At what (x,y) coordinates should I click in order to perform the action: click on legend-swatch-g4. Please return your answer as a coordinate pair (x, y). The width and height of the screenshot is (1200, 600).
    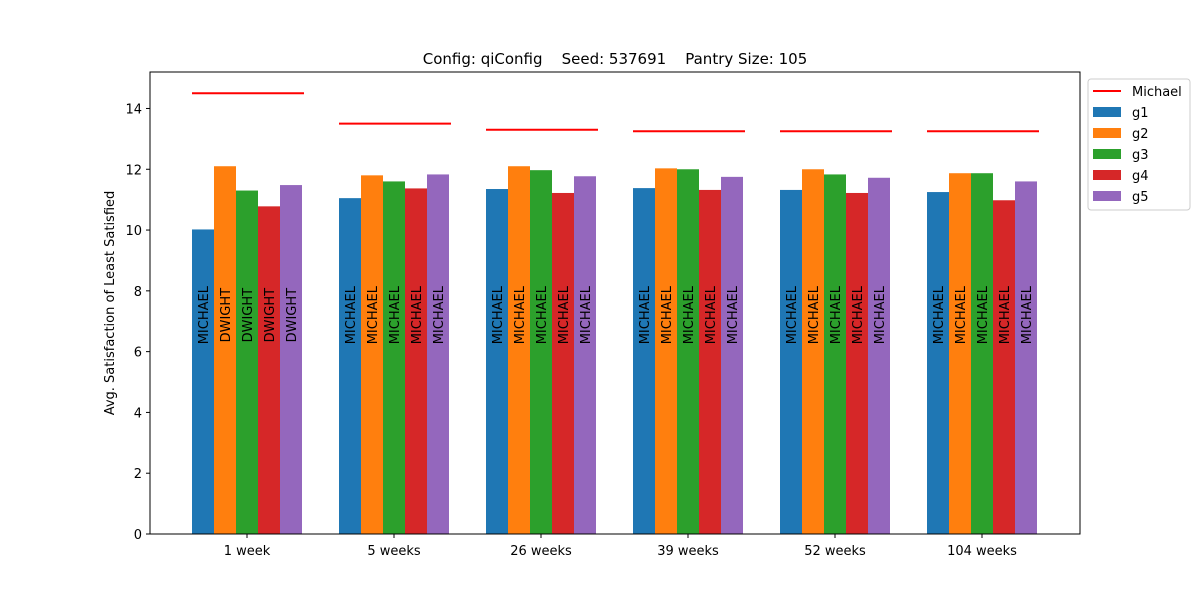
    Looking at the image, I should click on (1107, 175).